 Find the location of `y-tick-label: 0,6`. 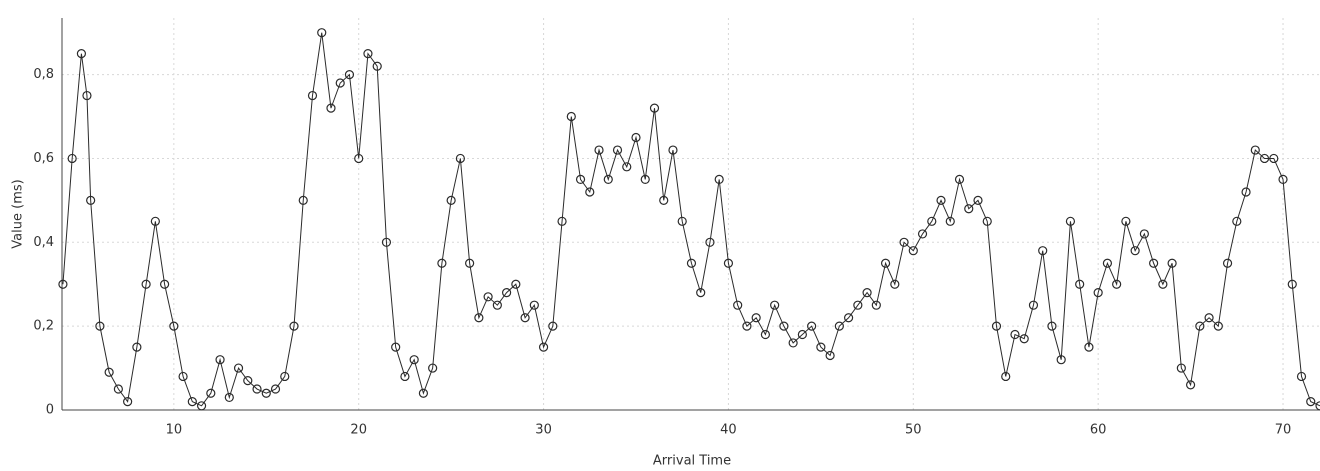

y-tick-label: 0,6 is located at coordinates (43, 158).